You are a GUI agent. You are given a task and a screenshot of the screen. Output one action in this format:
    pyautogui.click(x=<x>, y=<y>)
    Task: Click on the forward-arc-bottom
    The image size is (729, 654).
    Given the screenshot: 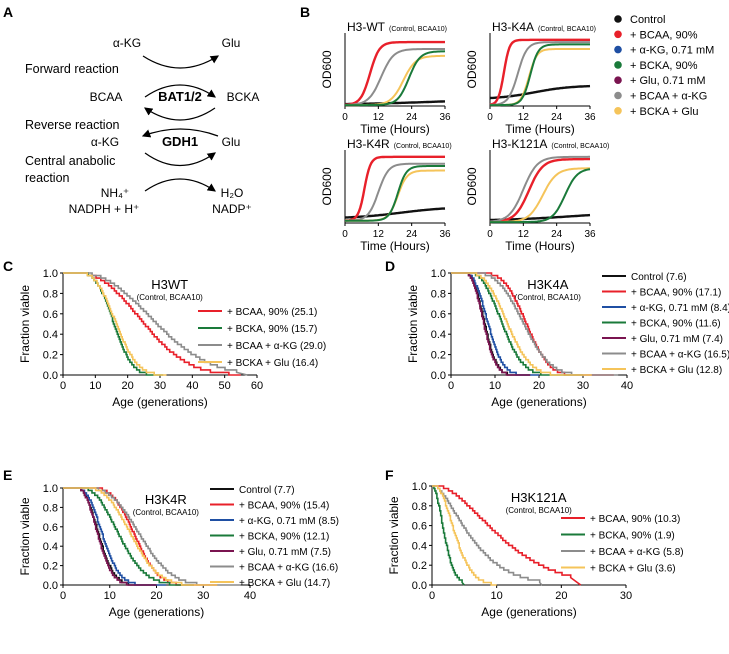 What is the action you would take?
    pyautogui.click(x=180, y=91)
    